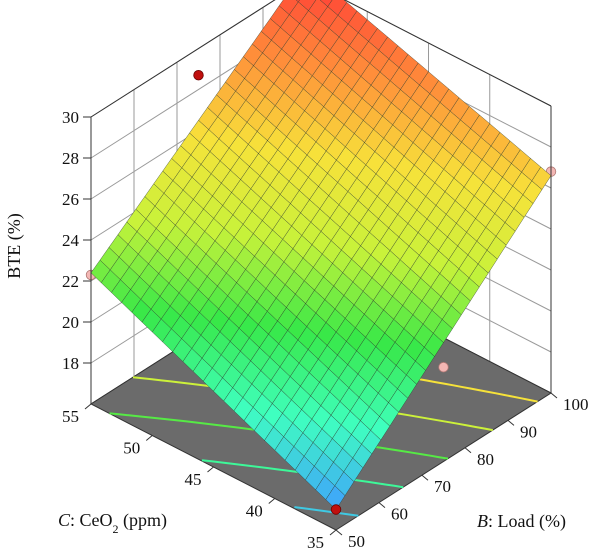 The image size is (600, 552). I want to click on x-axis-label: B: Load (%), so click(521, 521).